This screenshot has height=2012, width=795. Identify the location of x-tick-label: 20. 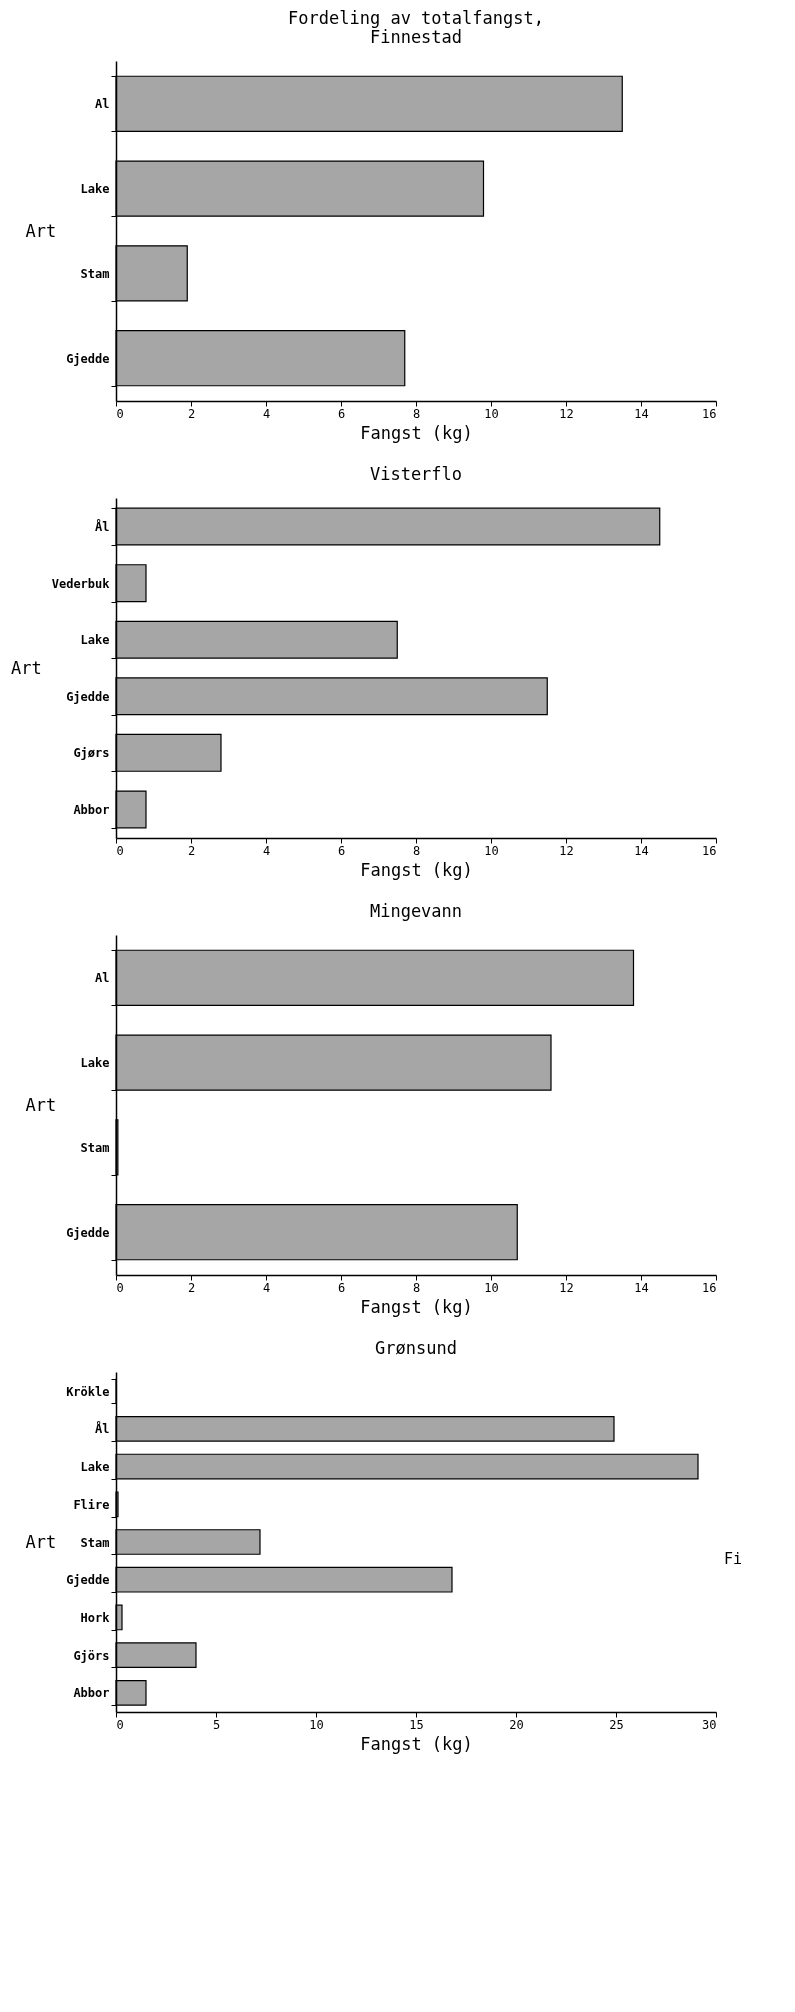
(516, 1724).